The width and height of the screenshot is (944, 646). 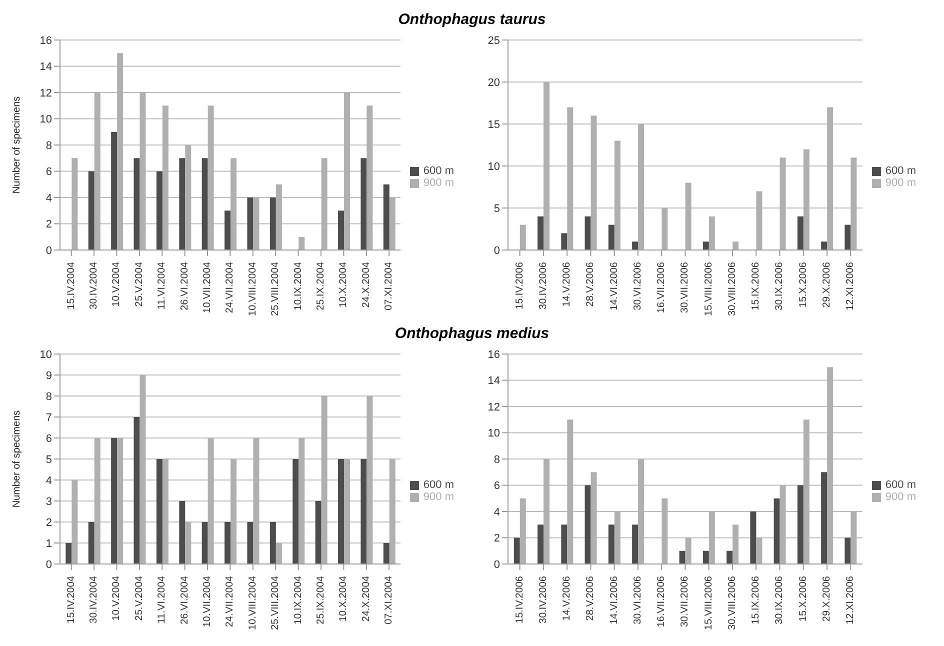 What do you see at coordinates (46, 93) in the screenshot?
I see `y-tick-label: 12` at bounding box center [46, 93].